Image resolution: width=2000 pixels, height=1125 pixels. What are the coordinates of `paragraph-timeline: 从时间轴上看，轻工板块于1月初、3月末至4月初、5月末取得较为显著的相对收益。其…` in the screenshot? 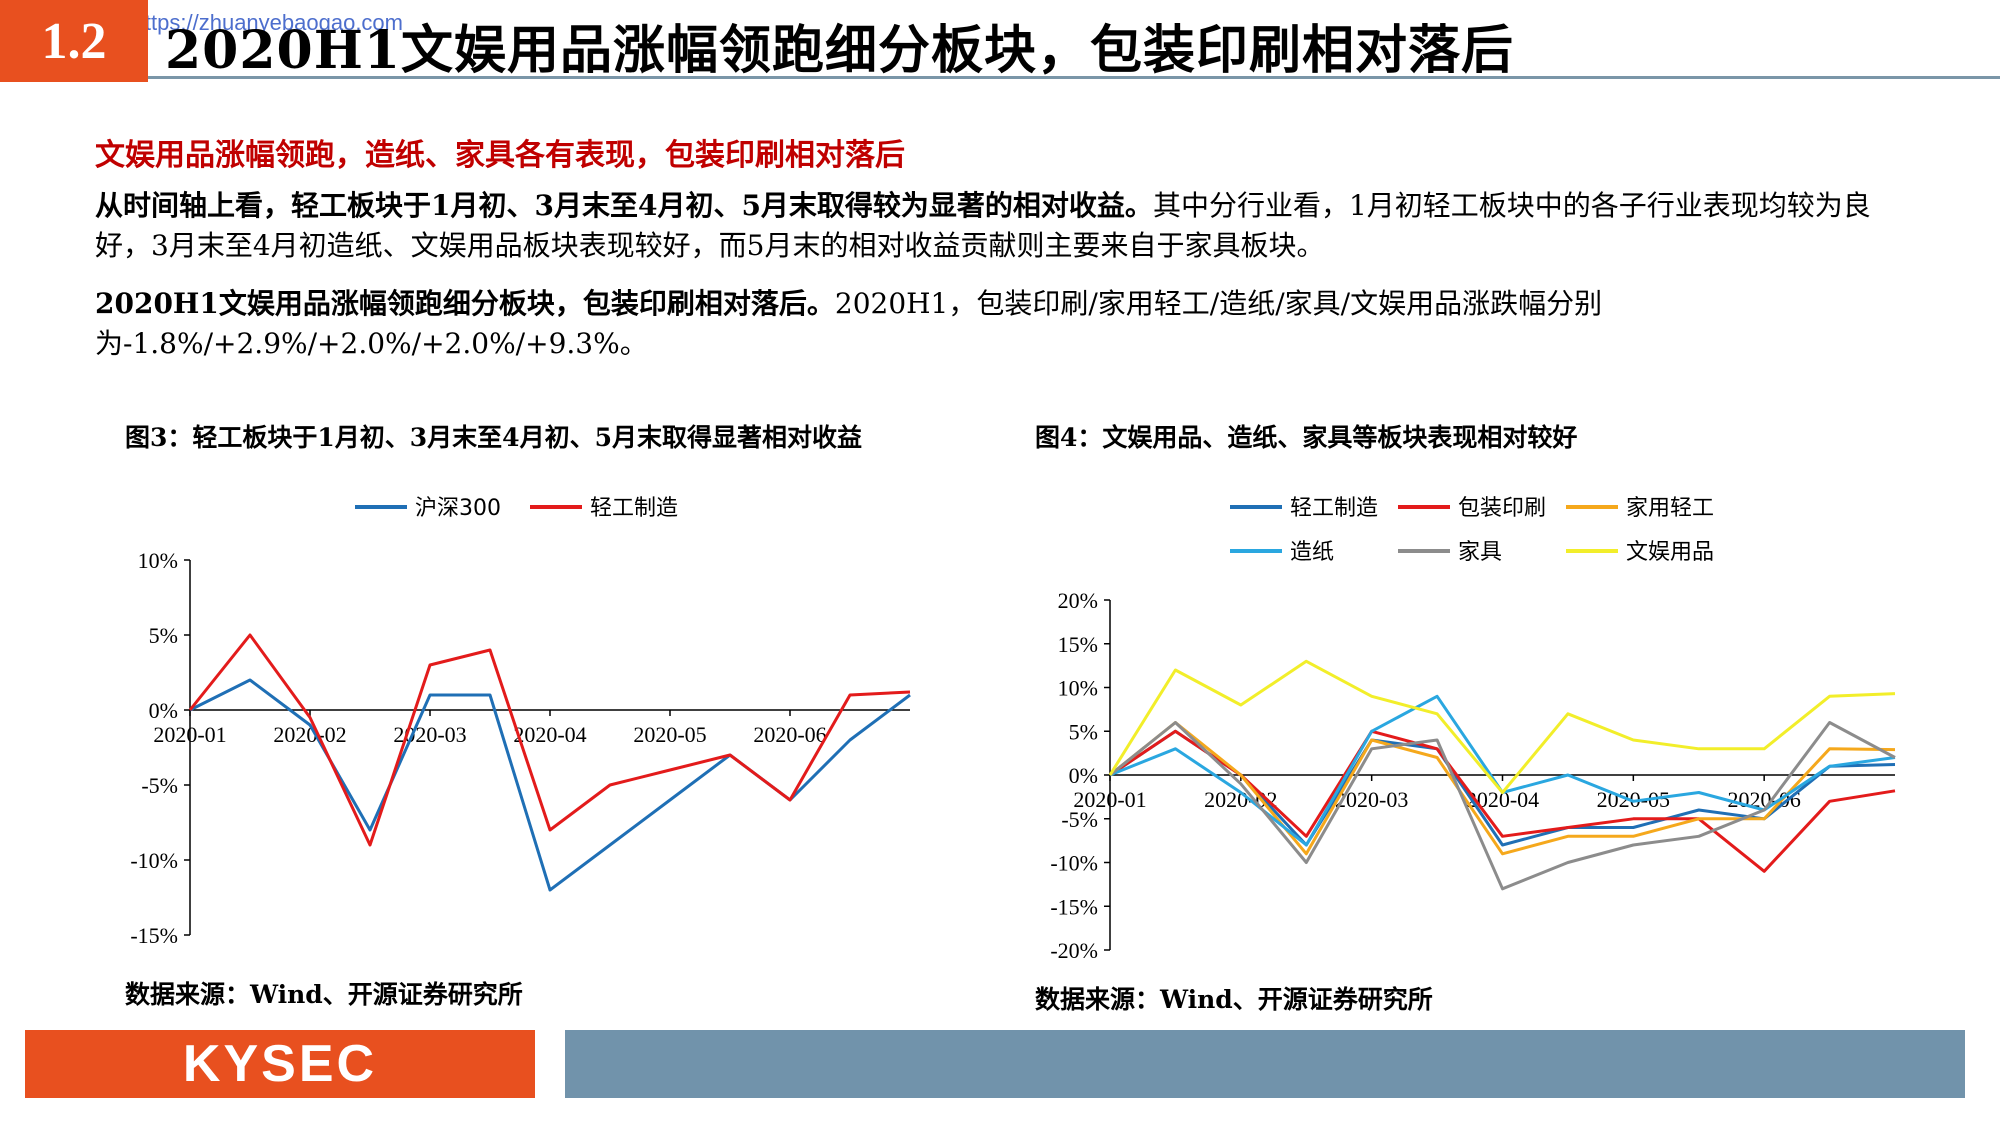 It's located at (1005, 226).